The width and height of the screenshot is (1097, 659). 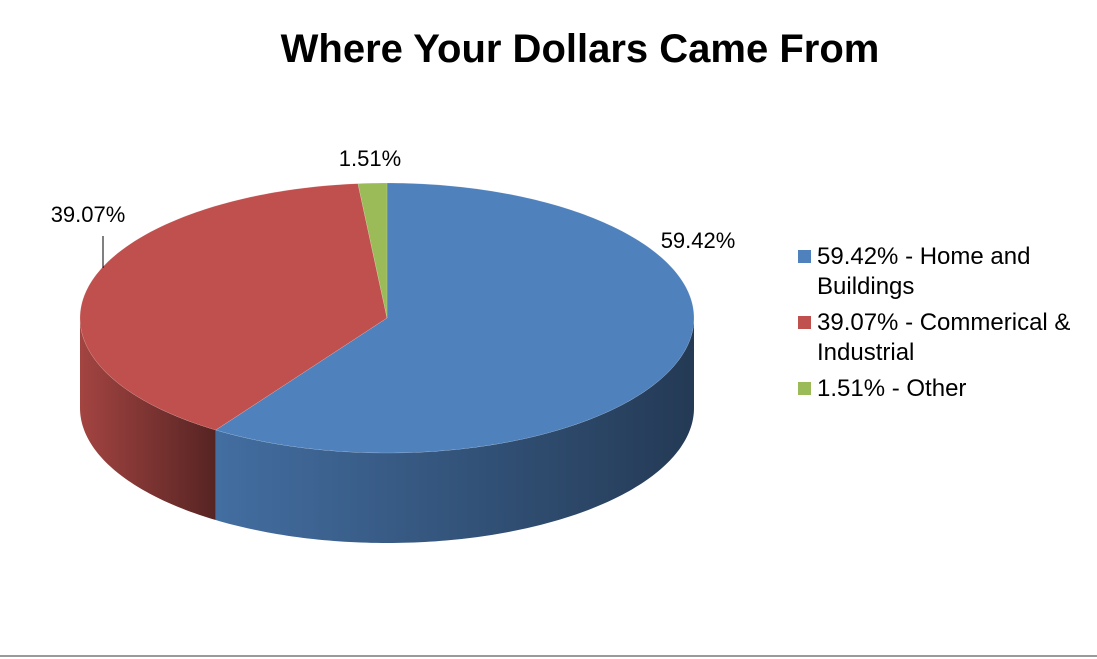 I want to click on data-label: 1.51%, so click(x=370, y=158).